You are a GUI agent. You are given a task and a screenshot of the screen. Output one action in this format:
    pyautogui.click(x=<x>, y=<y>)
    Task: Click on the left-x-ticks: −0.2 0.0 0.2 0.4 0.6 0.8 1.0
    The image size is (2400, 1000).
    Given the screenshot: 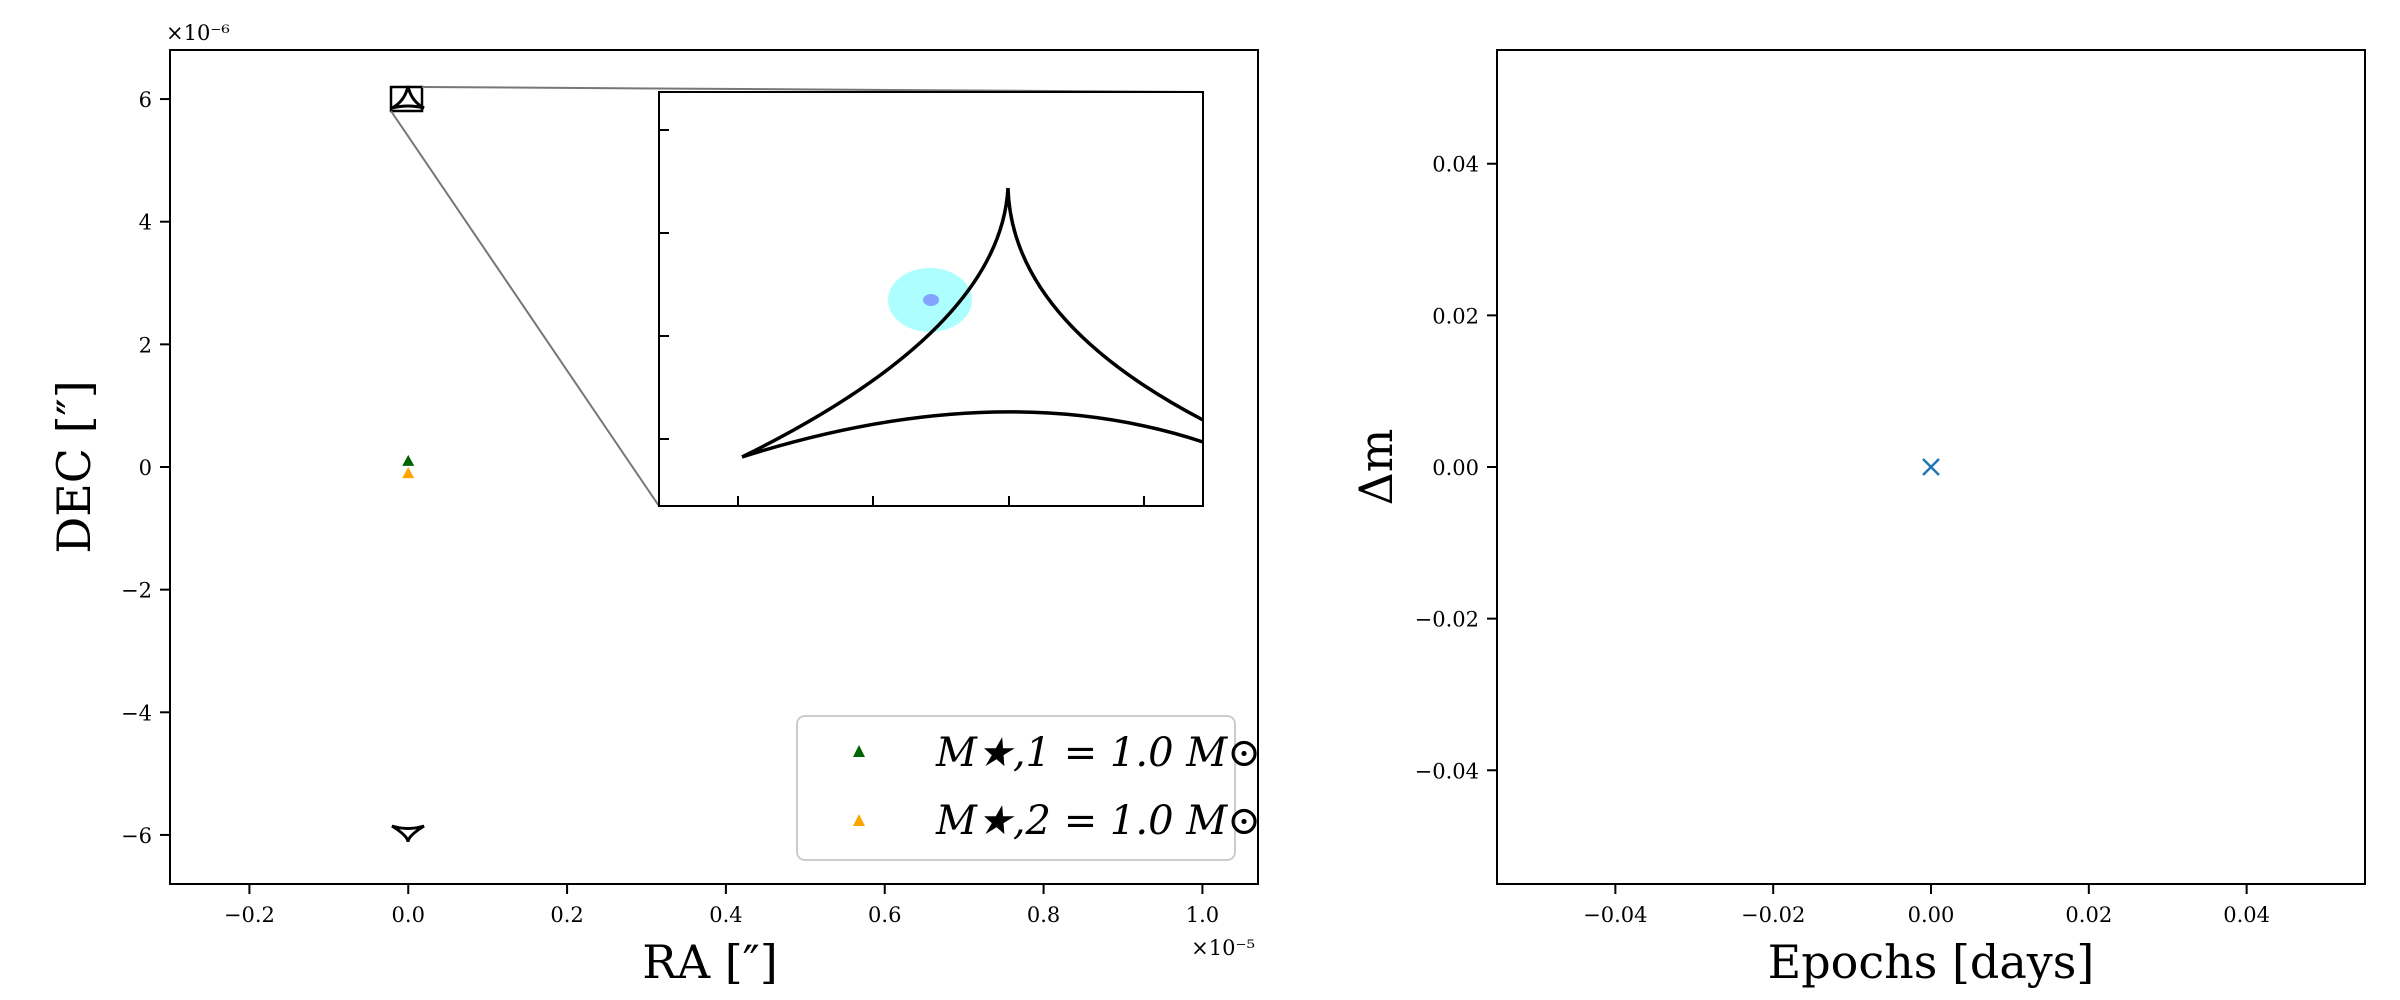 What is the action you would take?
    pyautogui.click(x=721, y=905)
    